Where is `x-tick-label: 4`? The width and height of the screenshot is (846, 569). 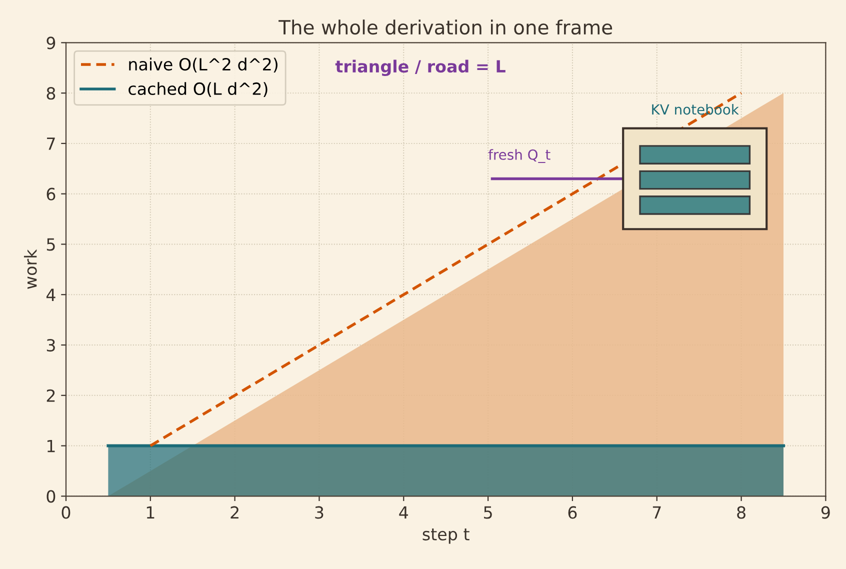
x-tick-label: 4 is located at coordinates (403, 512).